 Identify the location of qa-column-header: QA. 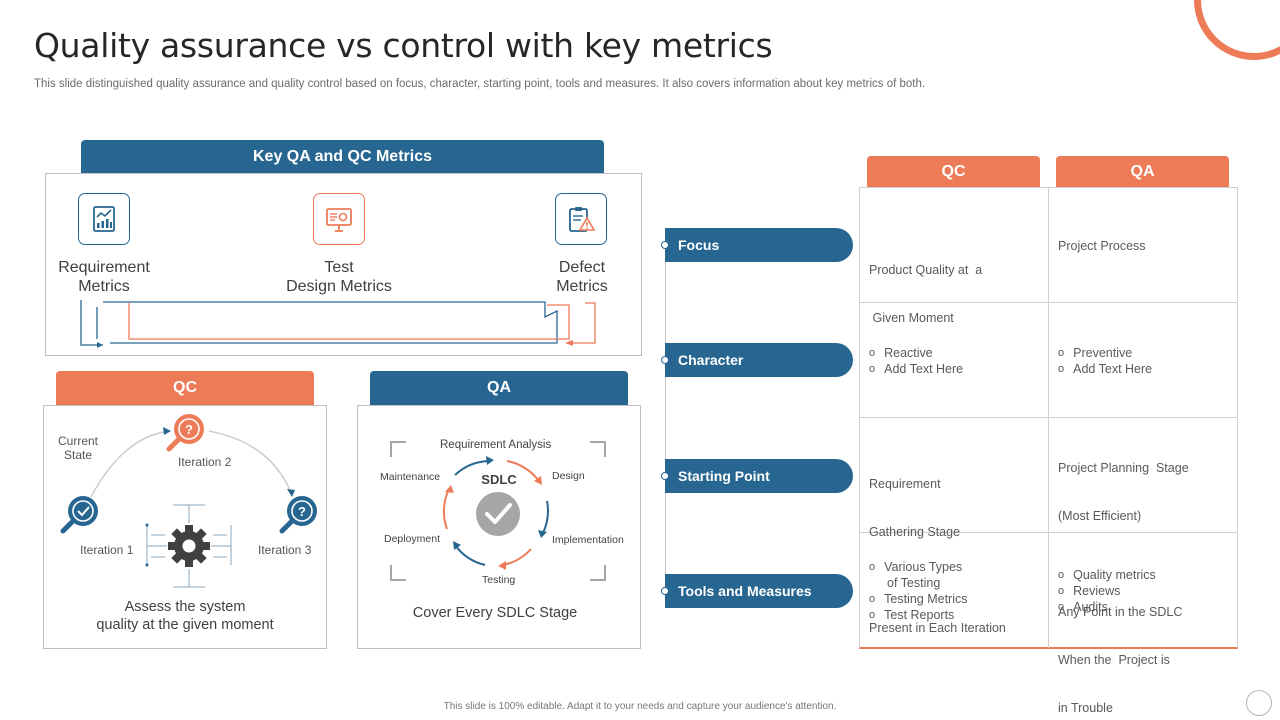
(1142, 171).